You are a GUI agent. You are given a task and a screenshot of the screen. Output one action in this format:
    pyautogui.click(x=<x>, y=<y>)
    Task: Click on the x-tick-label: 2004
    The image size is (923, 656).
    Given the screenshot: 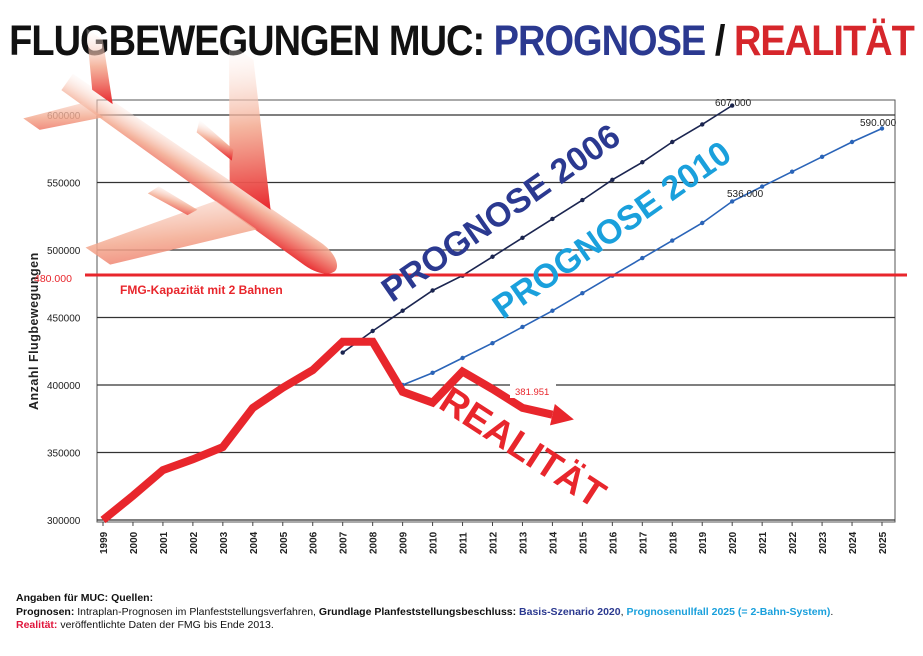 What is the action you would take?
    pyautogui.click(x=254, y=542)
    